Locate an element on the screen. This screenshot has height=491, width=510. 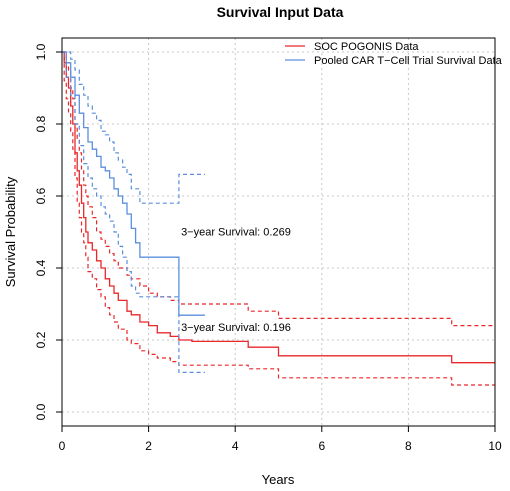
x-tick-label: 2 is located at coordinates (148, 446).